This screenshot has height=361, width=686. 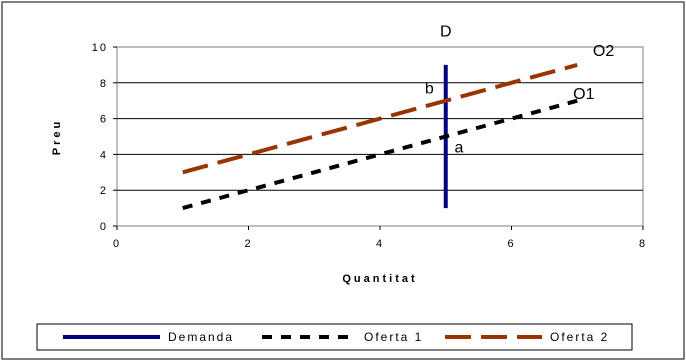 I want to click on legend-items: Demanda Oferta 1 Oferta 2, so click(x=336, y=337).